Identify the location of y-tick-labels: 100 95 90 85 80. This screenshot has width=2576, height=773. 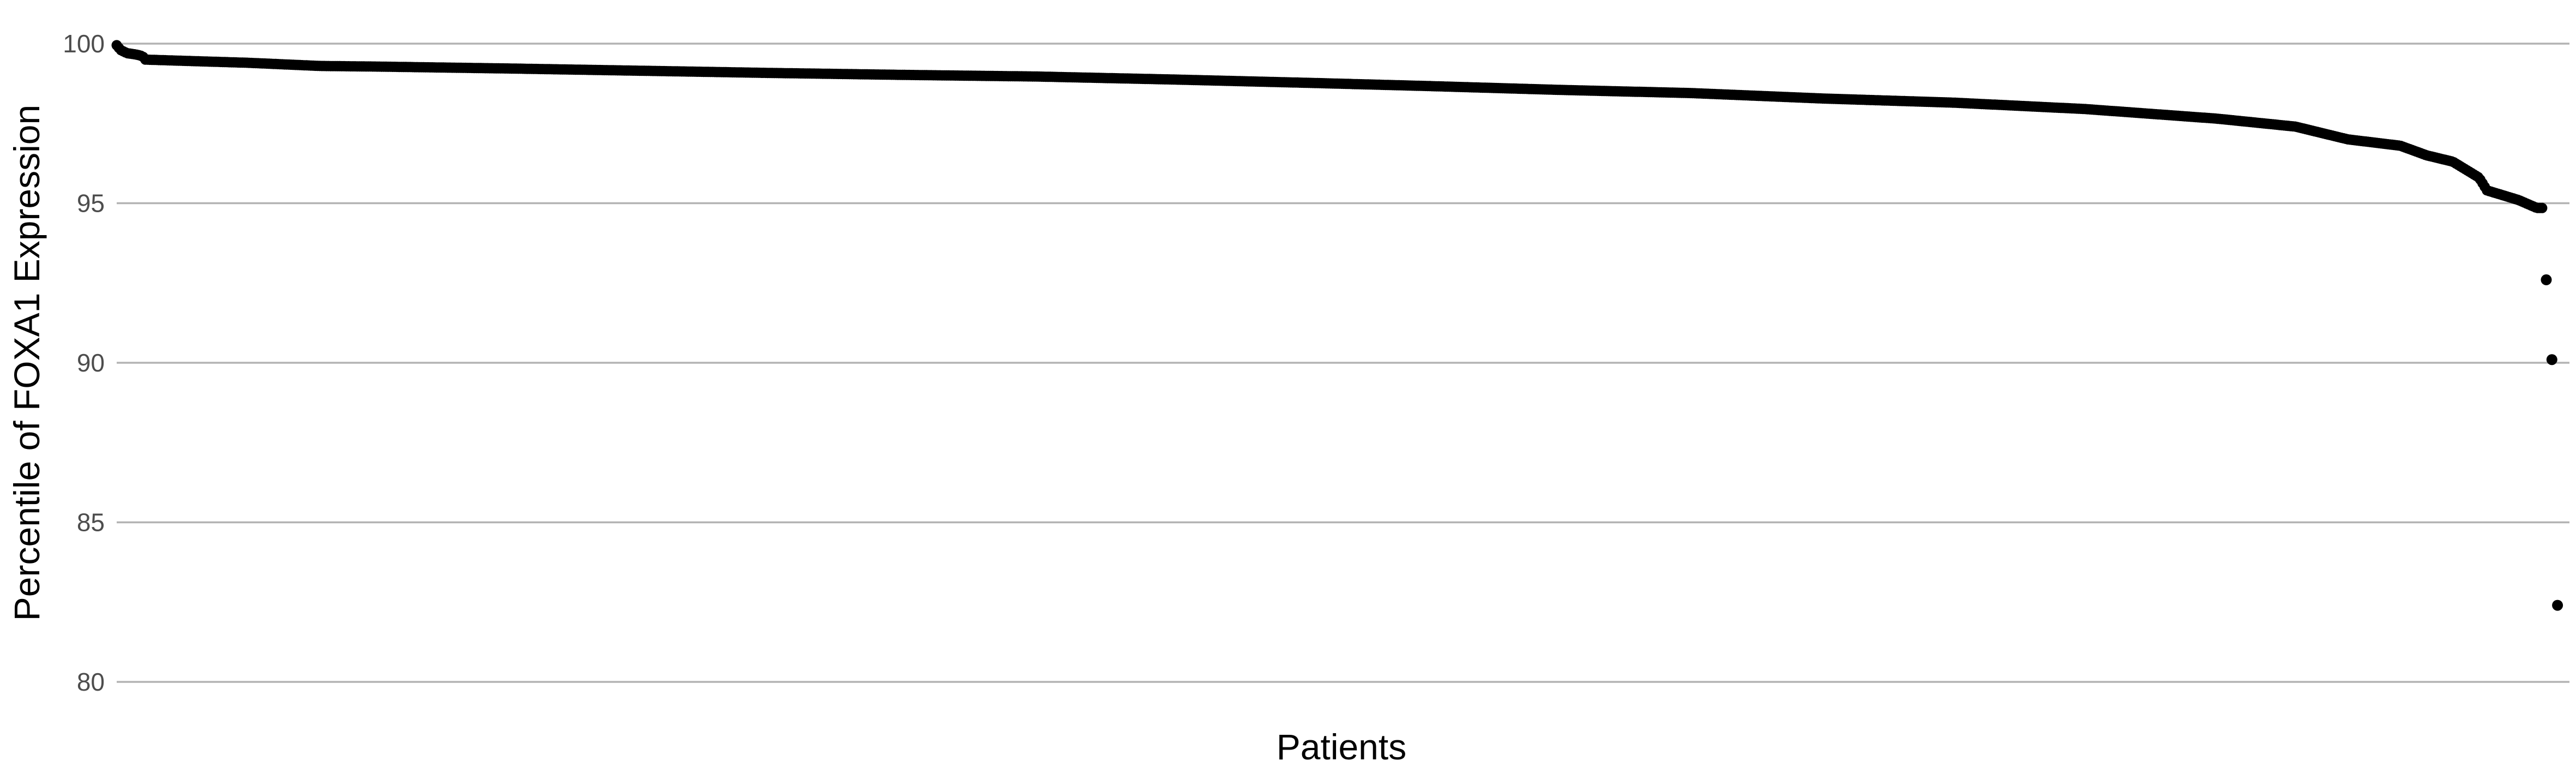
(84, 362).